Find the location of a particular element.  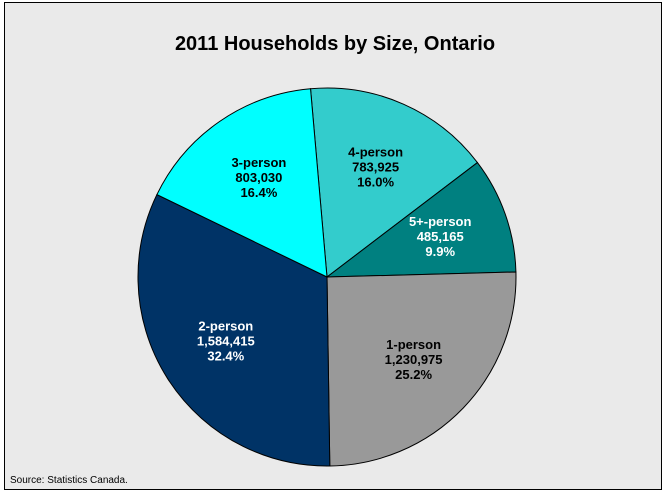

slice-label-percent: 32.4% is located at coordinates (225, 356).